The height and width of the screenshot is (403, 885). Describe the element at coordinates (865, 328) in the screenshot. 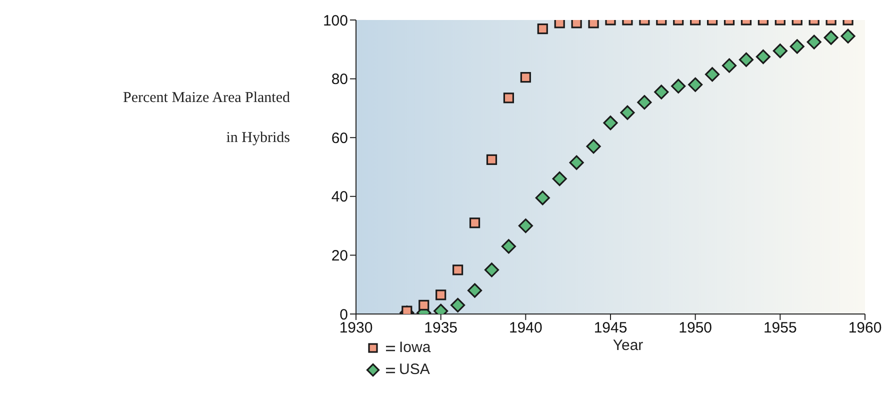

I see `x-tick-label: 1960` at that location.